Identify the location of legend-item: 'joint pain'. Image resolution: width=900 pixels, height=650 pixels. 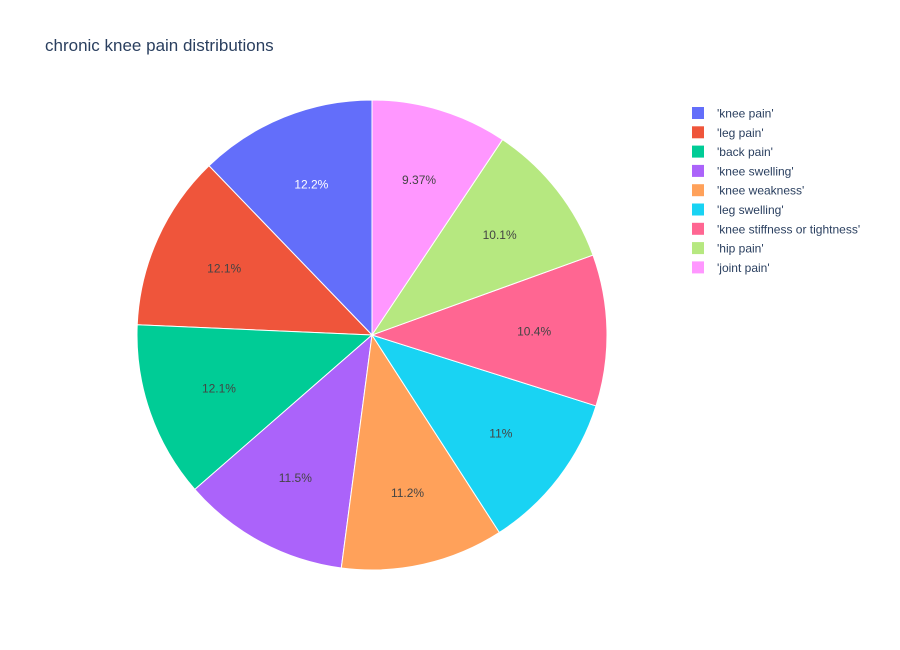
(731, 268).